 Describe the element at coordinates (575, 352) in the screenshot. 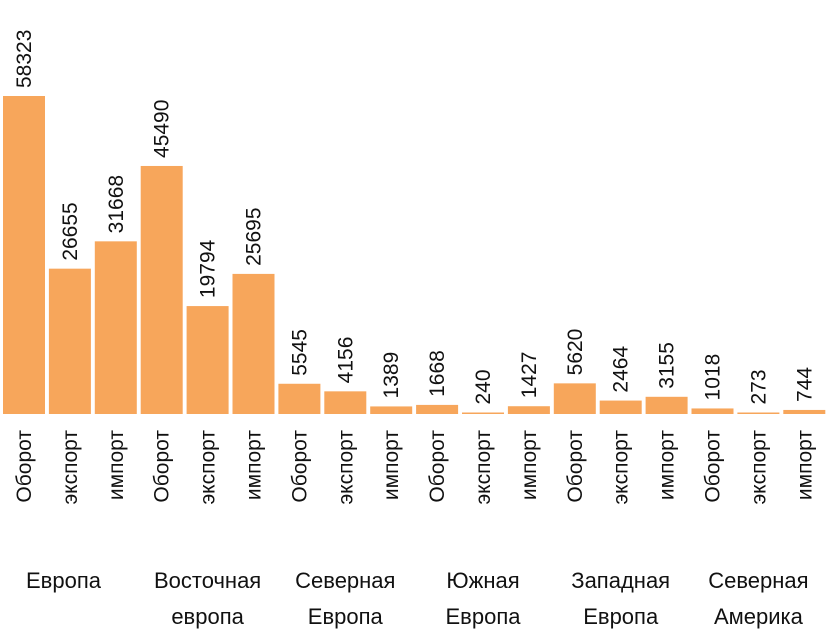

I see `data-label: 5620` at that location.